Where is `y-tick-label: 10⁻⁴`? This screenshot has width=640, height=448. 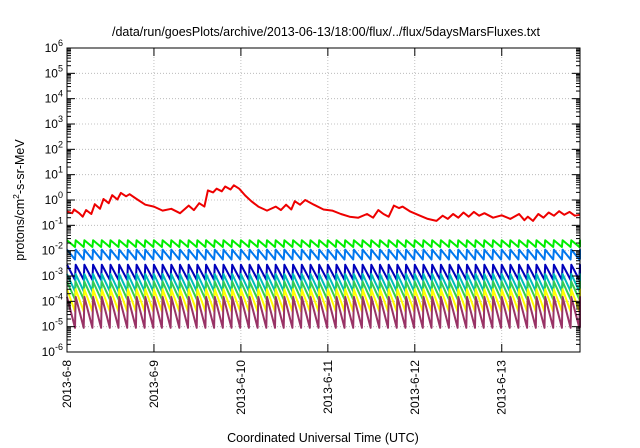
y-tick-label: 10⁻⁴ is located at coordinates (52, 299).